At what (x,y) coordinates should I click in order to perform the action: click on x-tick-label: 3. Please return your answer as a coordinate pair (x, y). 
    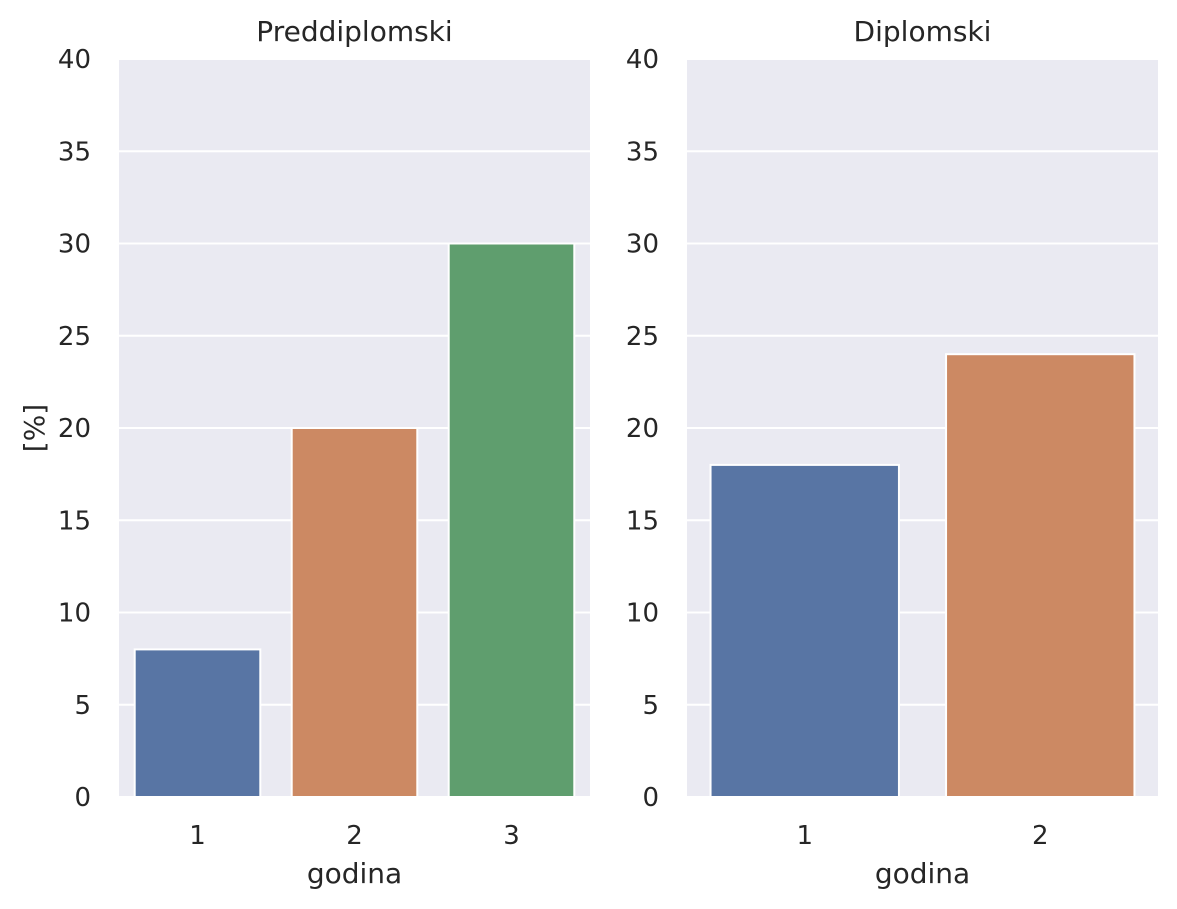
    Looking at the image, I should click on (511, 836).